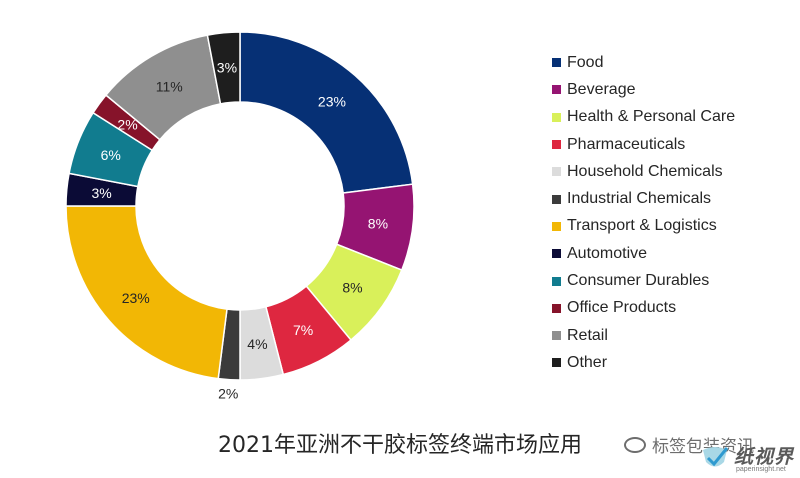 This screenshot has height=478, width=800. I want to click on legend-label: Transport & Logistics, so click(642, 226).